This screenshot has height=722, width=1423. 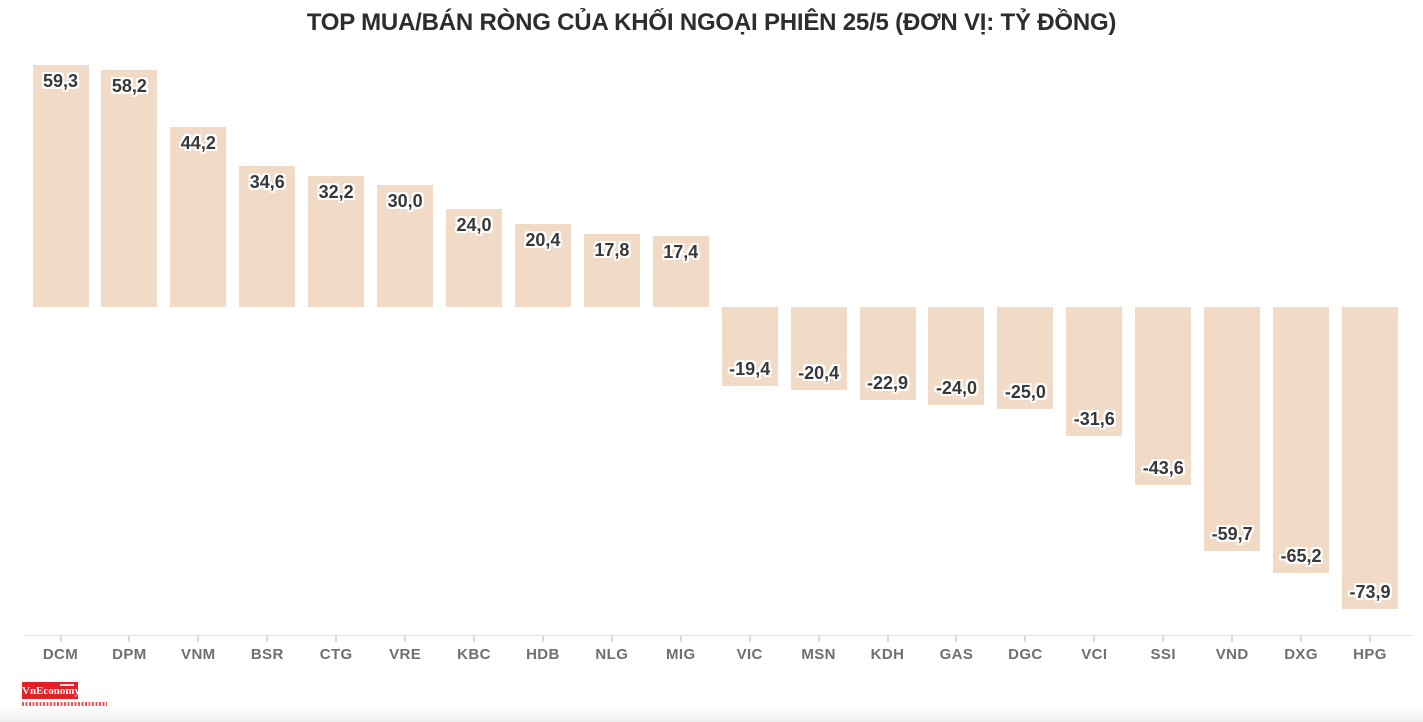 I want to click on value-label: 20,4, so click(x=543, y=239).